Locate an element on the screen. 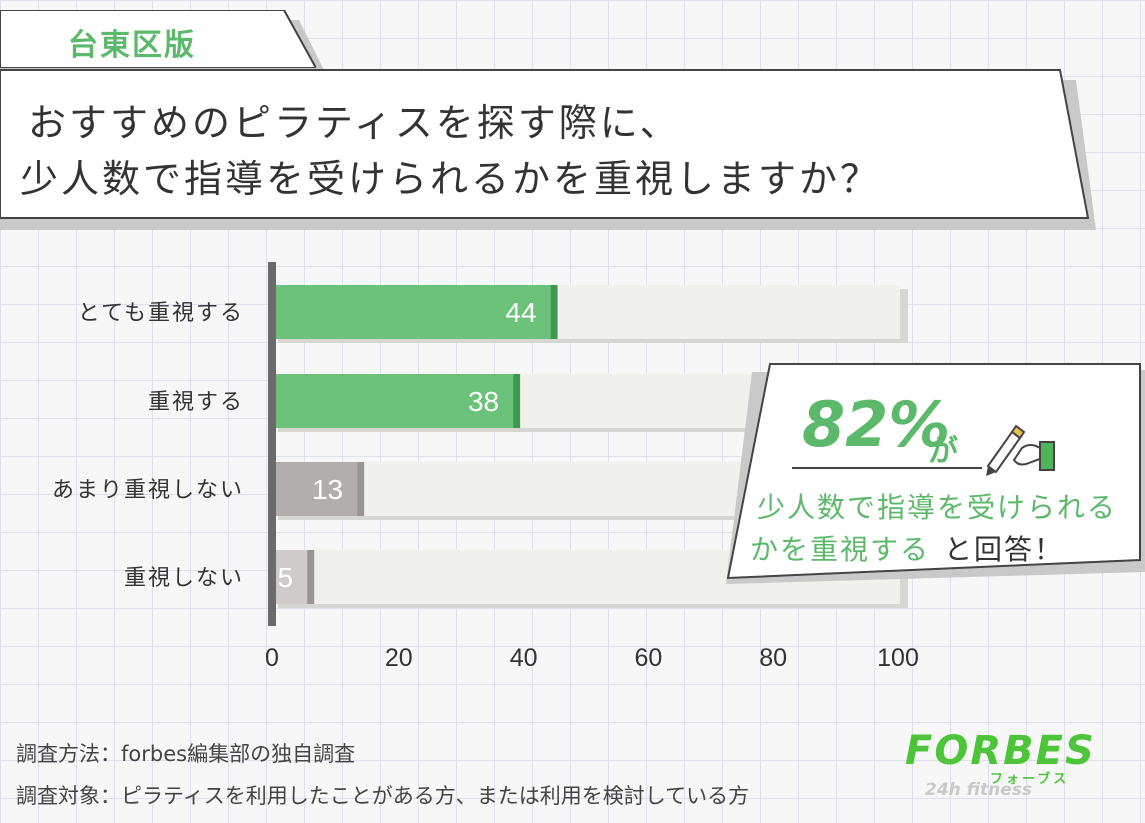 The height and width of the screenshot is (823, 1145). x-tick-label: 60 is located at coordinates (648, 658).